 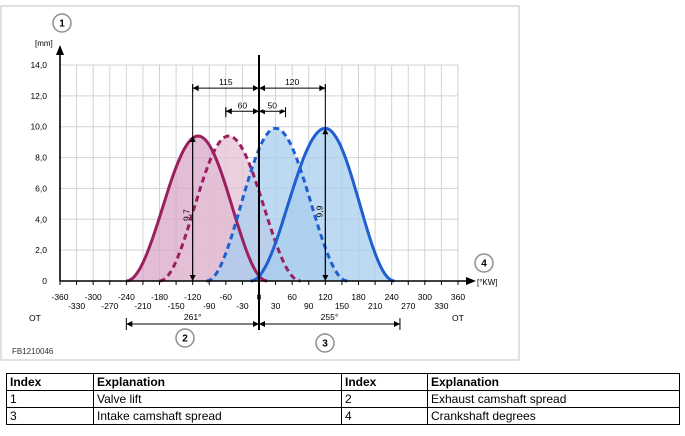 I want to click on x-tick-label: 60, so click(x=292, y=297).